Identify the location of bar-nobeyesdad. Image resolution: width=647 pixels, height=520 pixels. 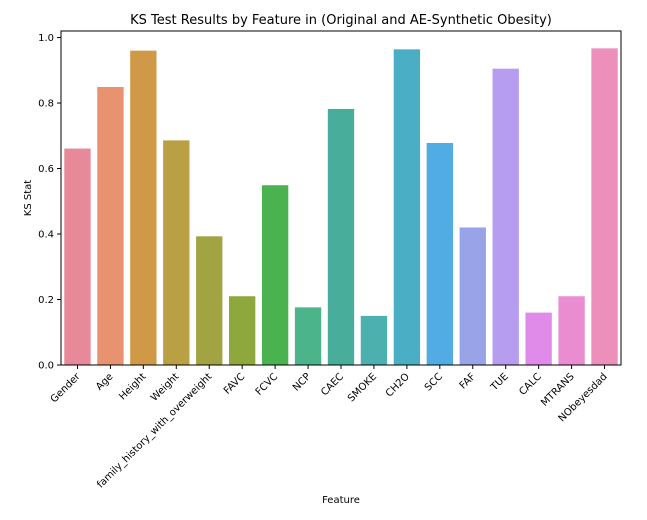
(604, 206).